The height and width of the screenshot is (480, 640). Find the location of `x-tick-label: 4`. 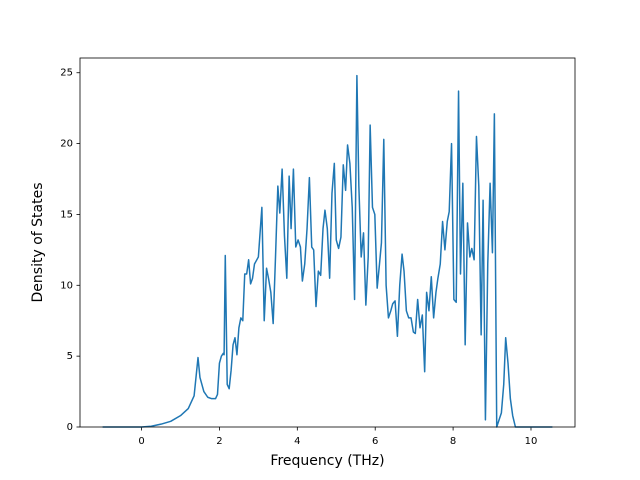

x-tick-label: 4 is located at coordinates (297, 441).